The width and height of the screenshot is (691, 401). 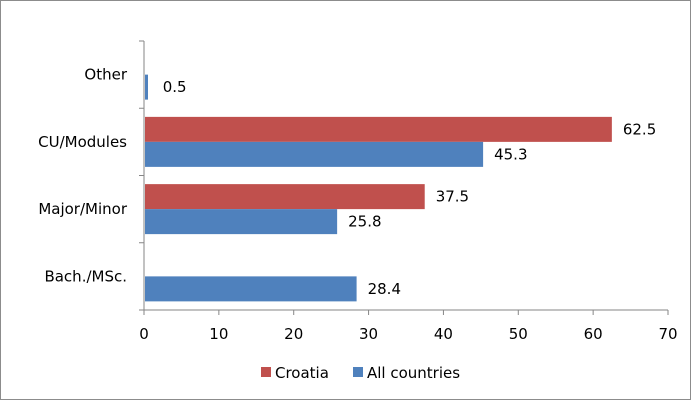 What do you see at coordinates (510, 154) in the screenshot?
I see `value-label-all-countries: 45.3` at bounding box center [510, 154].